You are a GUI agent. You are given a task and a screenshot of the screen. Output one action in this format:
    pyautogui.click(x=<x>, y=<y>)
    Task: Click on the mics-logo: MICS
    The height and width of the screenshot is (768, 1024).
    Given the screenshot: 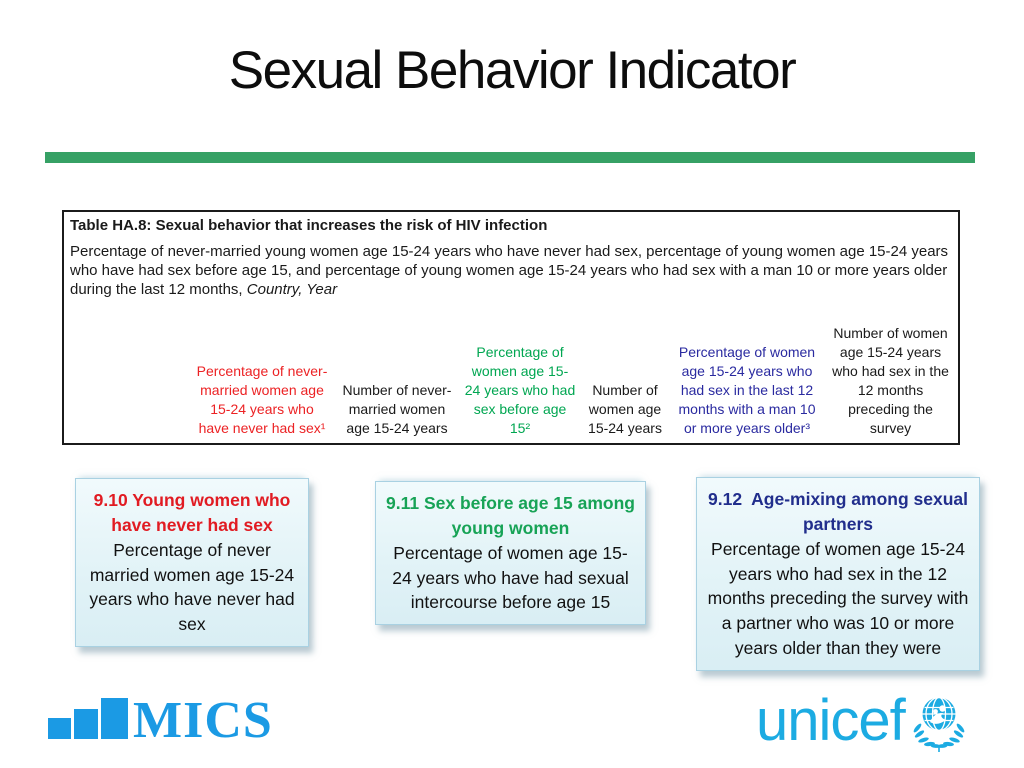 What is the action you would take?
    pyautogui.click(x=160, y=720)
    